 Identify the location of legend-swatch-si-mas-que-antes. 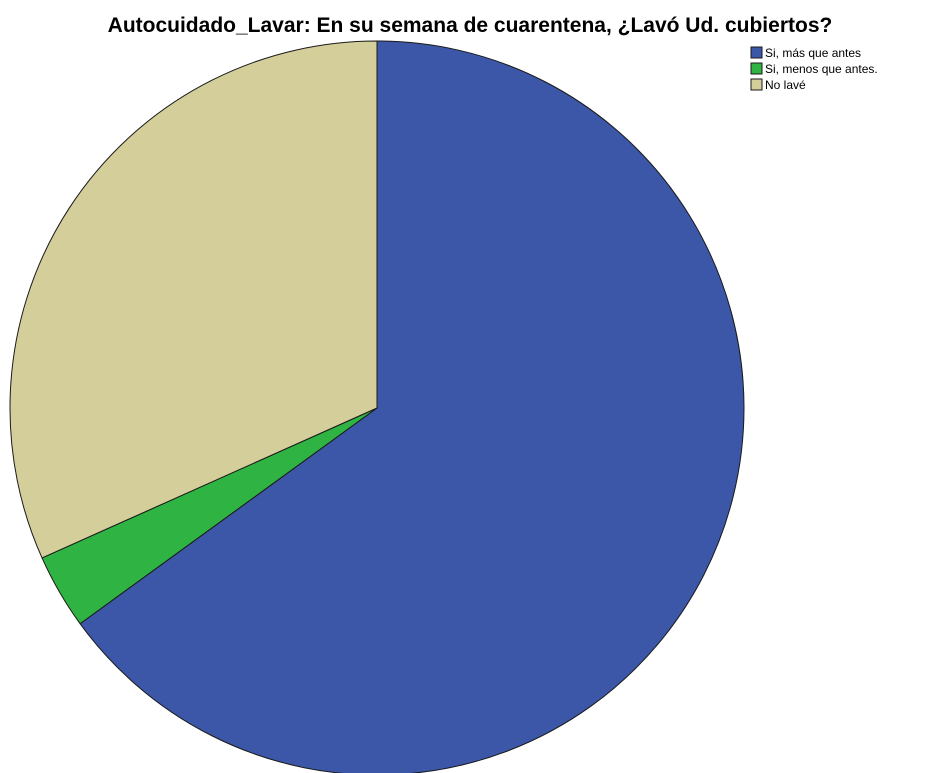
(756, 52).